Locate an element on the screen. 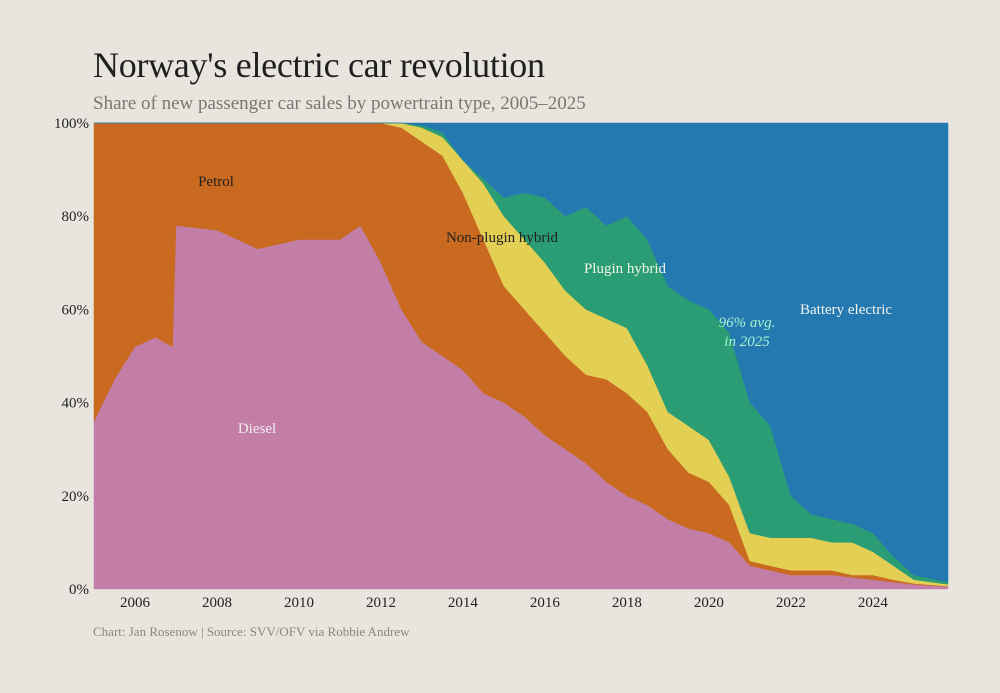 The height and width of the screenshot is (693, 1000). series-label-diesel: Diesel is located at coordinates (257, 429).